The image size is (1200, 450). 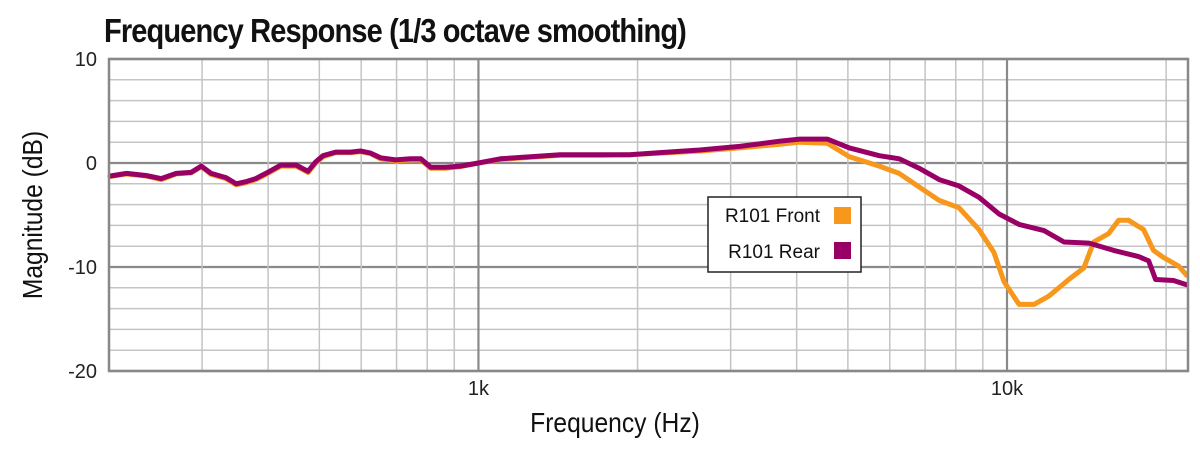 What do you see at coordinates (1007, 389) in the screenshot?
I see `x-tick-label: 10k` at bounding box center [1007, 389].